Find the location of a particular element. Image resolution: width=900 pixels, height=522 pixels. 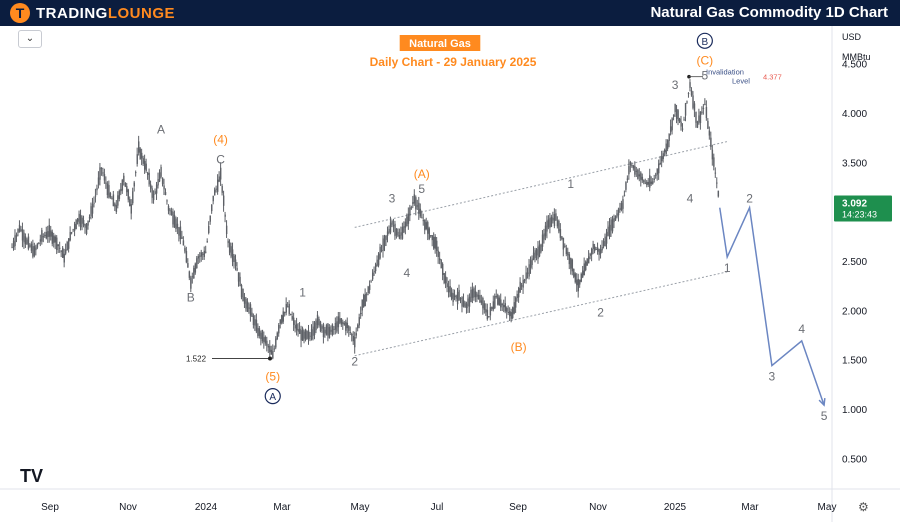

projection-label: 3 is located at coordinates (772, 376).